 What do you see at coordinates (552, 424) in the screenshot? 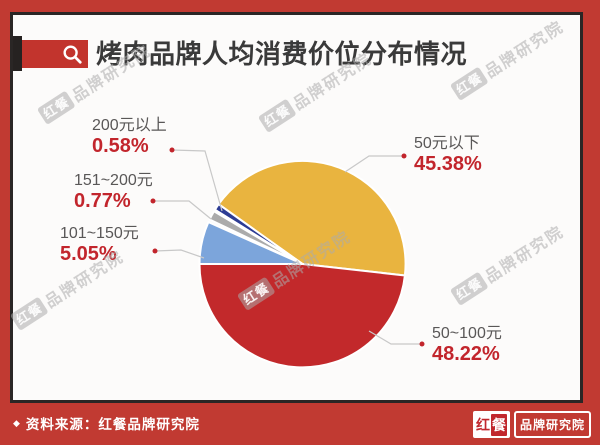
I see `brand-logo-text: 品牌研究院` at bounding box center [552, 424].